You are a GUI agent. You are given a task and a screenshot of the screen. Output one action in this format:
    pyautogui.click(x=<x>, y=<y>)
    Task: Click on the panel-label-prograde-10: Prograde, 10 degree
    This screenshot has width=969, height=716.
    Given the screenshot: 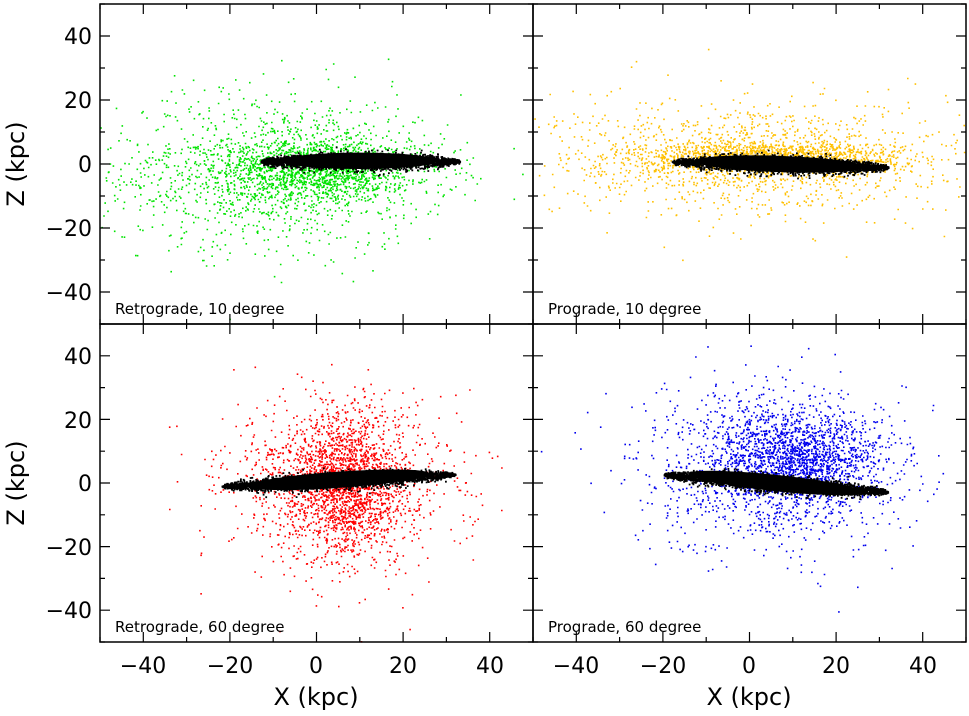 What is the action you would take?
    pyautogui.click(x=624, y=309)
    